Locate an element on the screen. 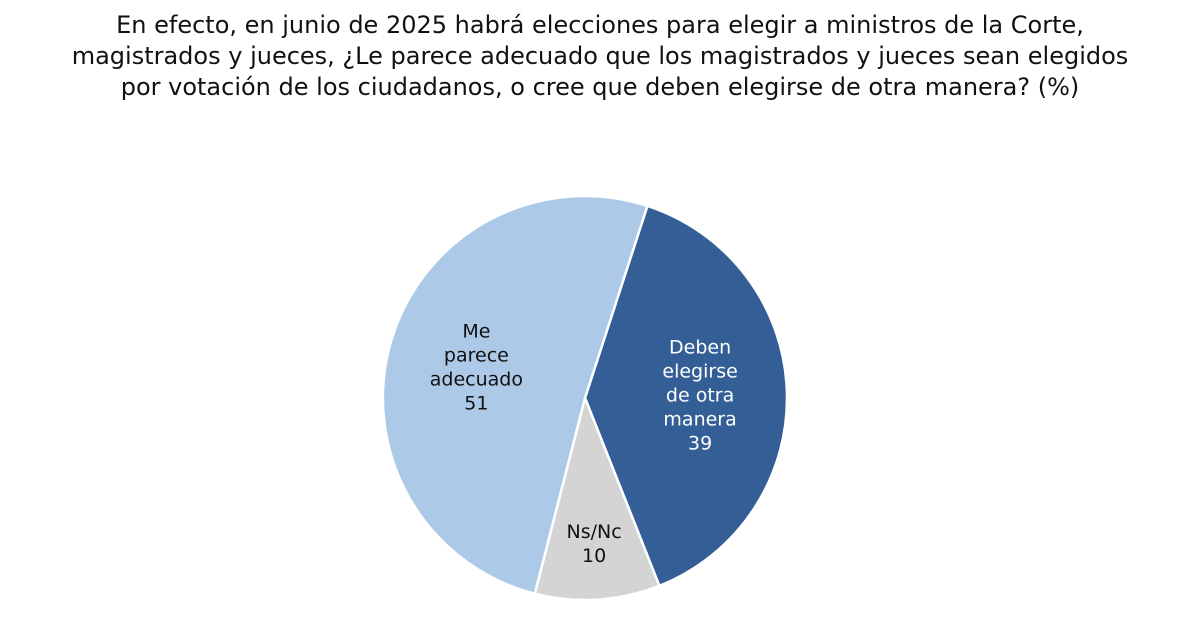 This screenshot has width=1200, height=640. pie-category-label-0: de otra is located at coordinates (700, 395).